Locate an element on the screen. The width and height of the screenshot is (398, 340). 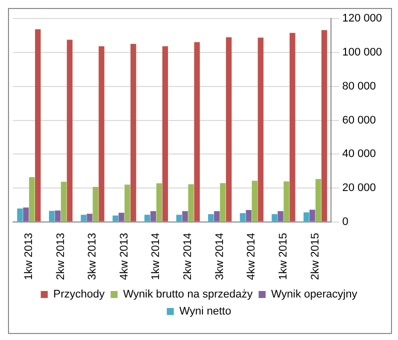
x-tick-label: 3kw 2013 is located at coordinates (92, 256).